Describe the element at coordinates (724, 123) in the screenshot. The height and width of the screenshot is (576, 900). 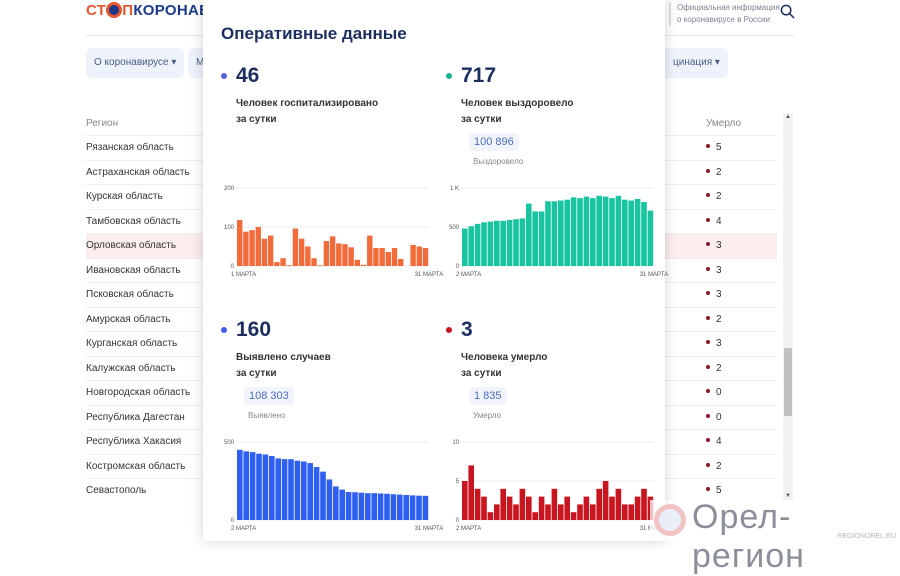
I see `col-died: Умерло` at that location.